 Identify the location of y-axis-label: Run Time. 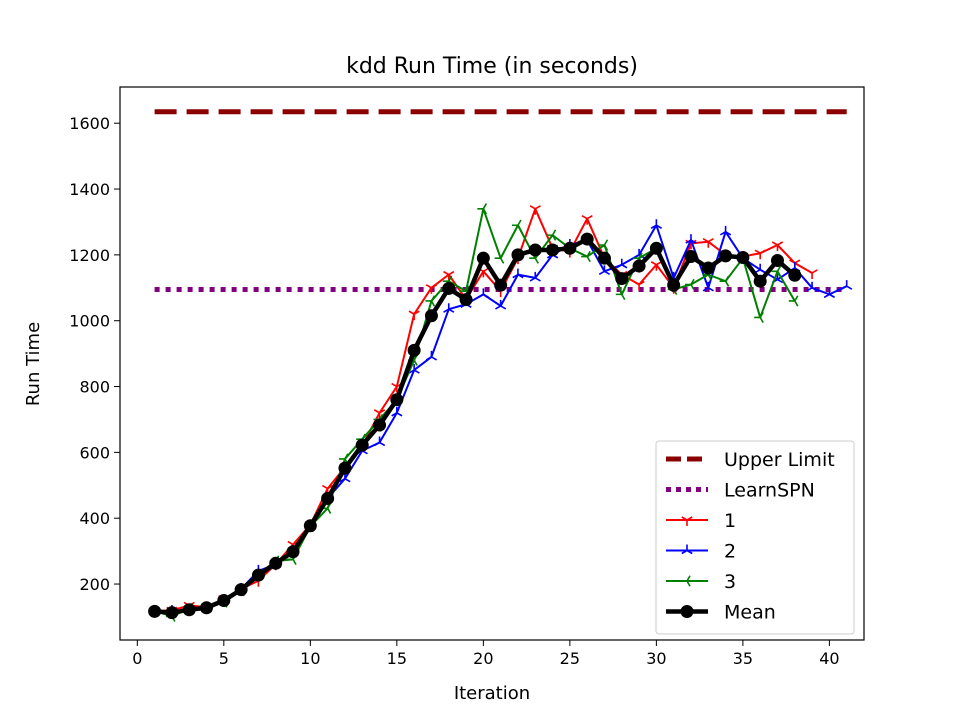
(33, 364).